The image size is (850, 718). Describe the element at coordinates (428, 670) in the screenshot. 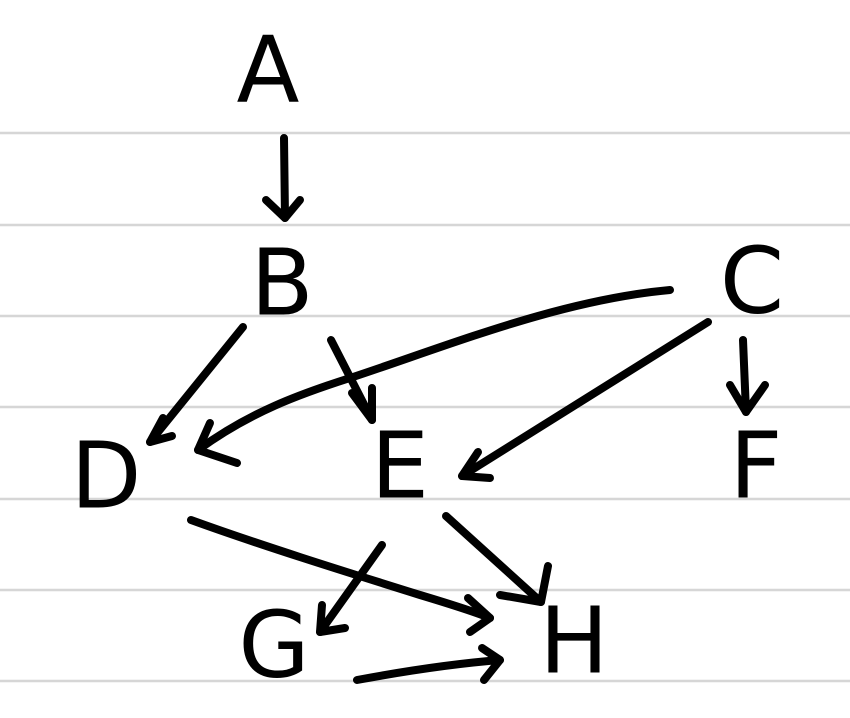

I see `edge-g-to-h-line` at that location.